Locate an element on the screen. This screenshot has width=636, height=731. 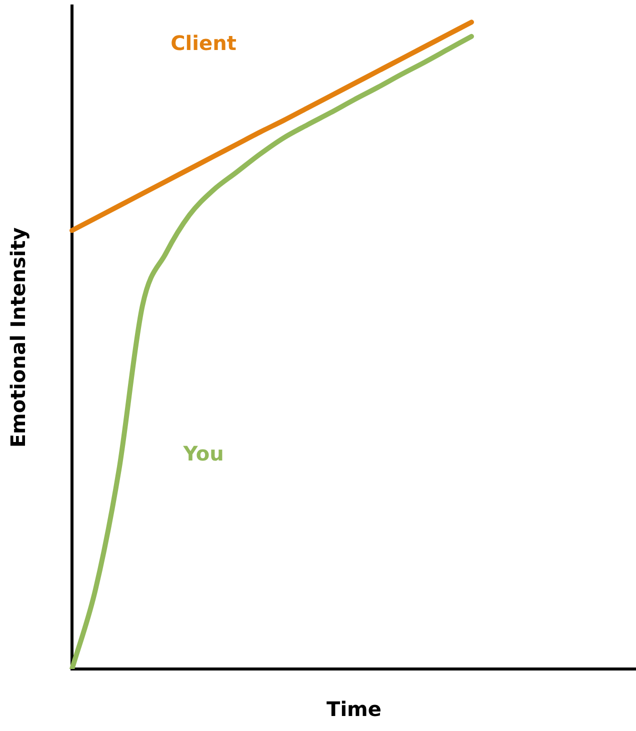
x-axis-title: Time is located at coordinates (354, 709).